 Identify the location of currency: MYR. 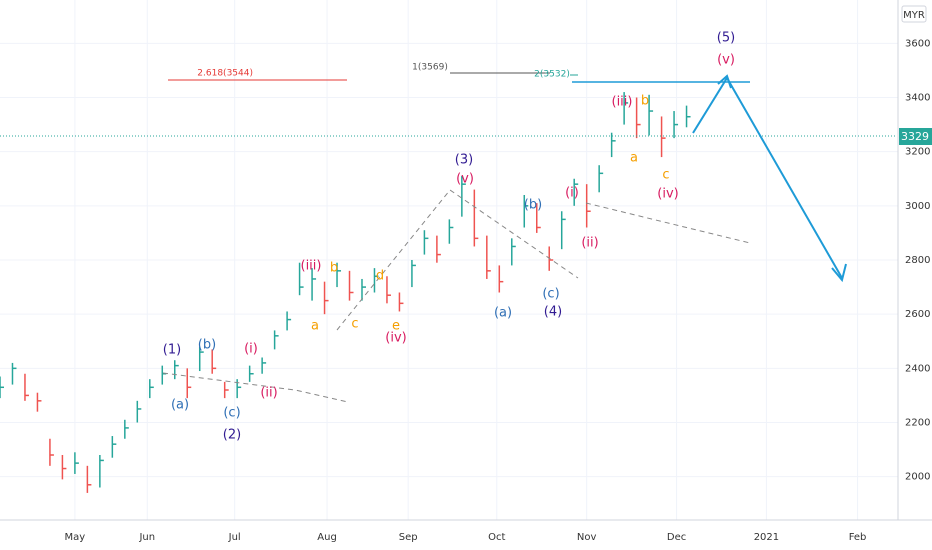
(914, 15).